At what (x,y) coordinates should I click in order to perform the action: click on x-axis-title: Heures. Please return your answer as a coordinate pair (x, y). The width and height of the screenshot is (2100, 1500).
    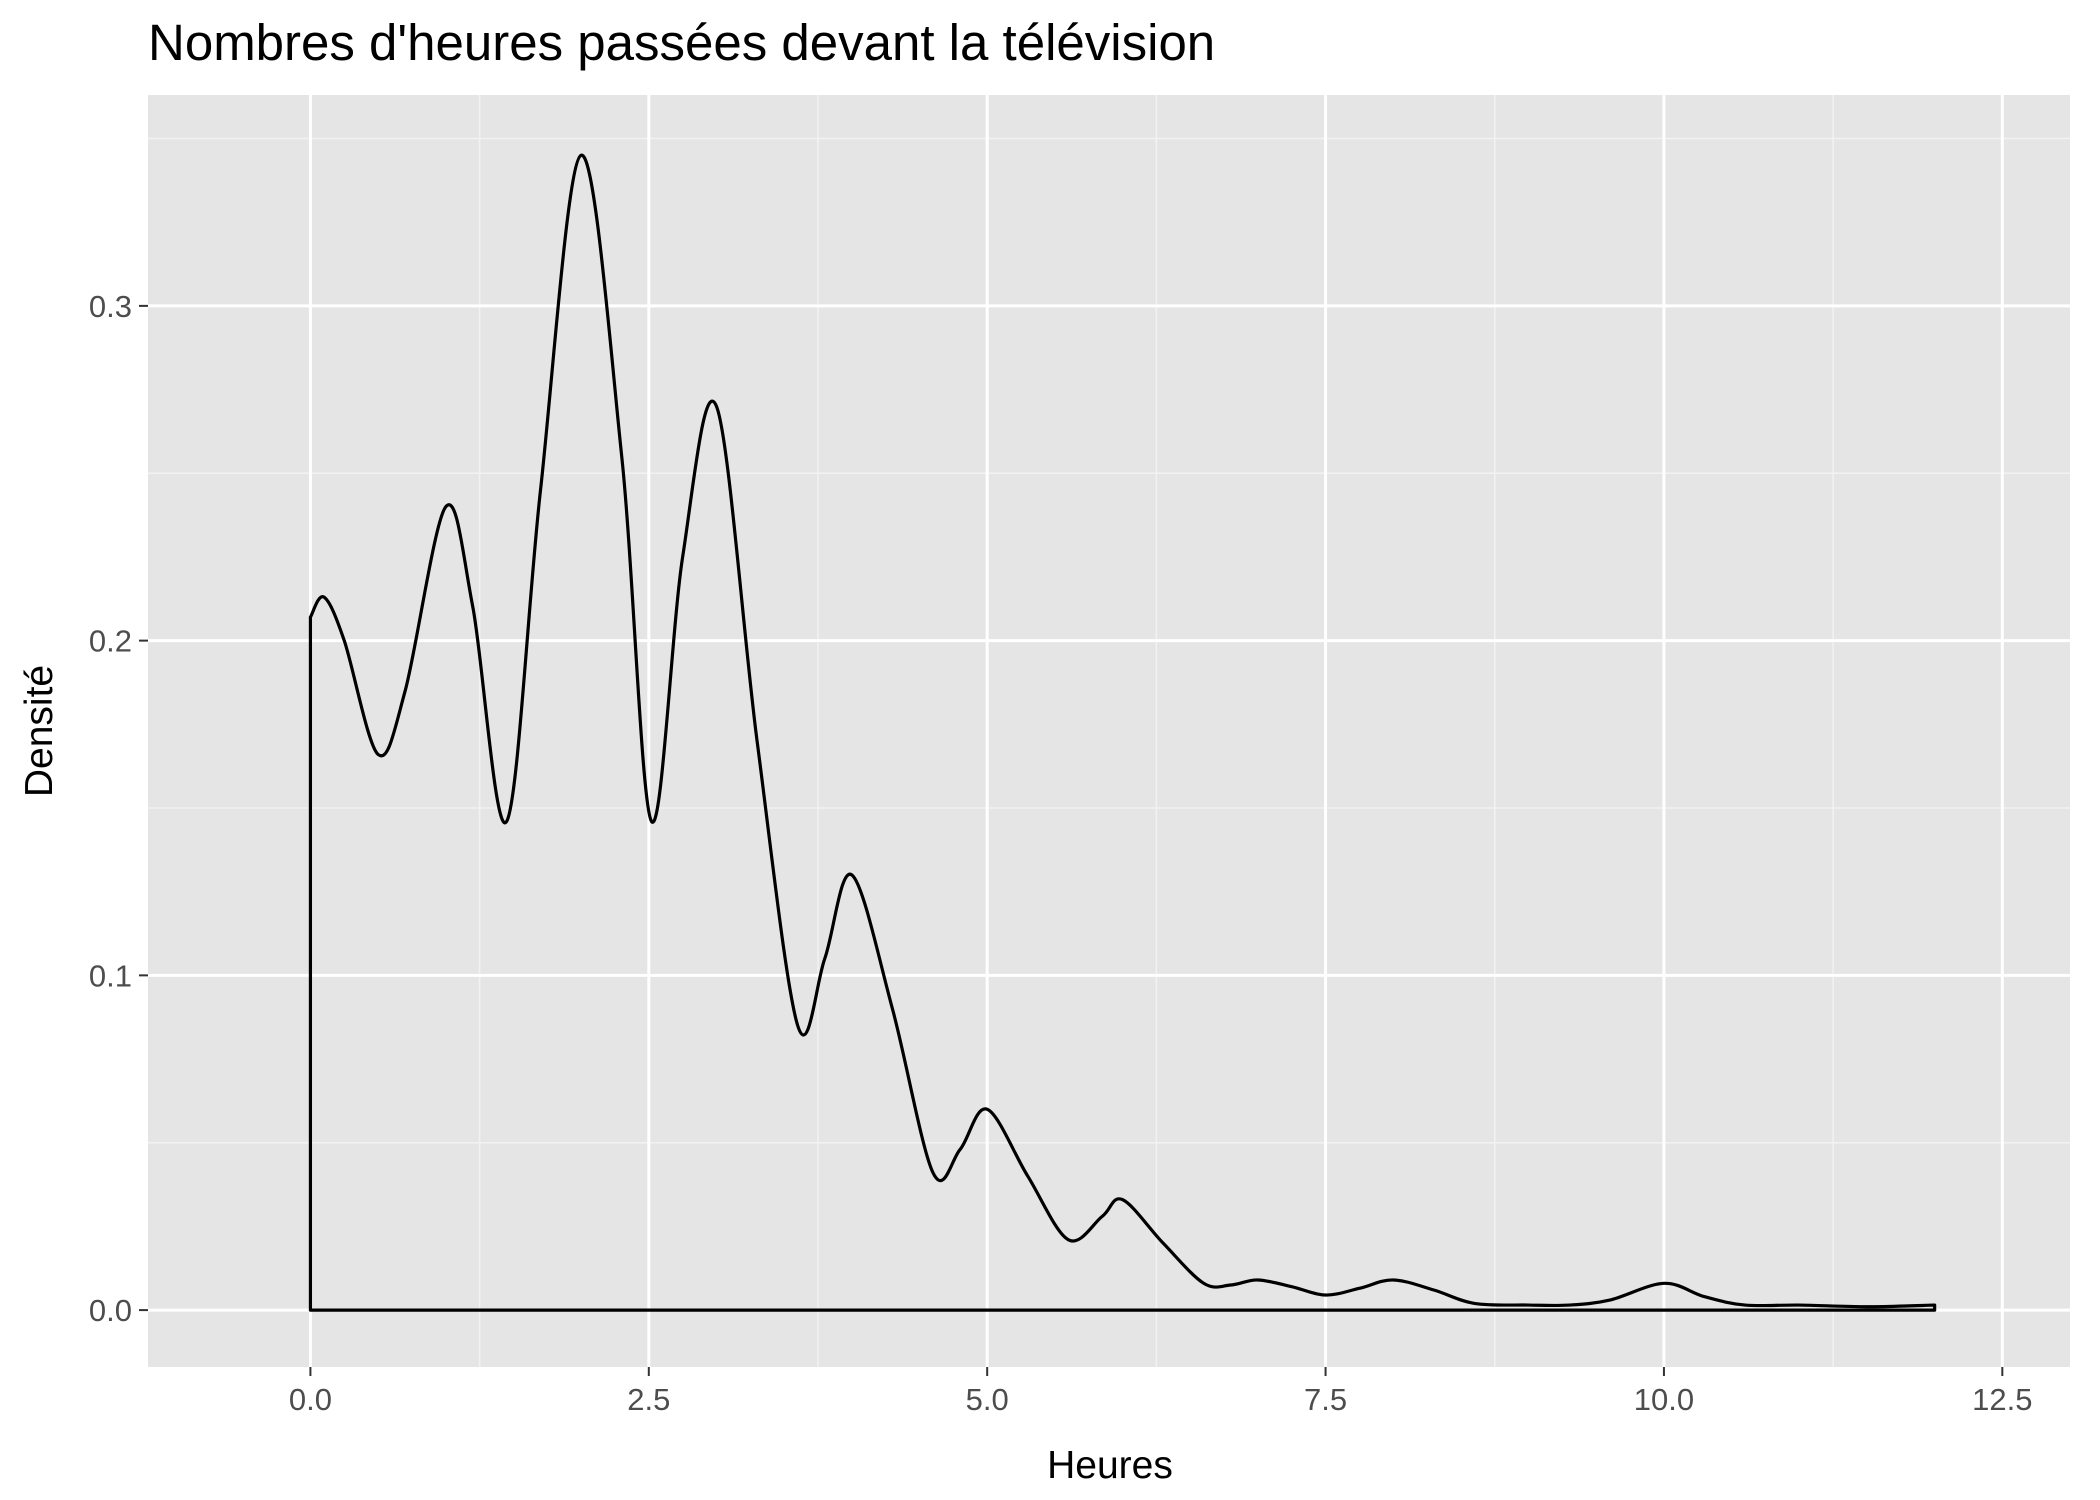
    Looking at the image, I should click on (1110, 1465).